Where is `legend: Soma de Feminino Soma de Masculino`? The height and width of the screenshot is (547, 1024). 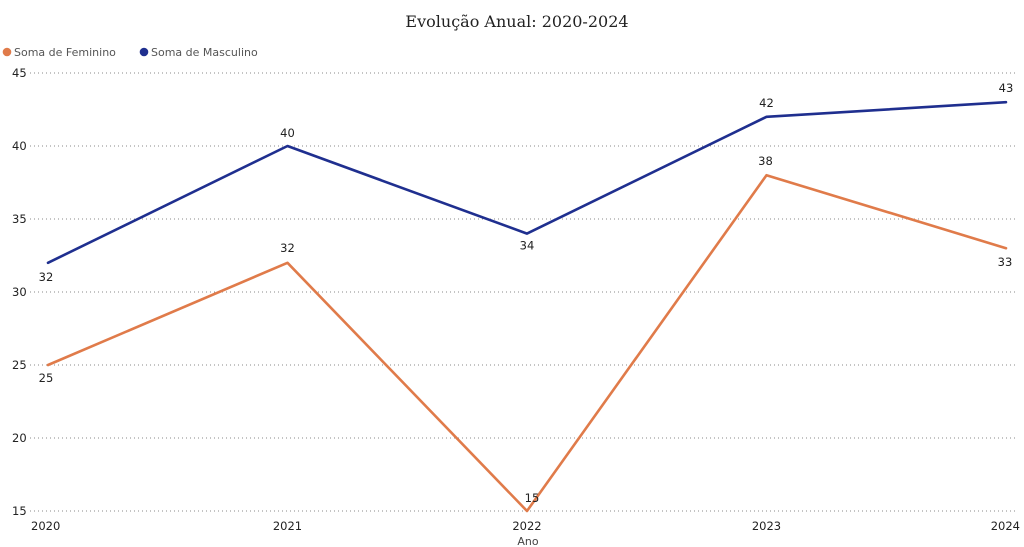 legend: Soma de Feminino Soma de Masculino is located at coordinates (130, 52).